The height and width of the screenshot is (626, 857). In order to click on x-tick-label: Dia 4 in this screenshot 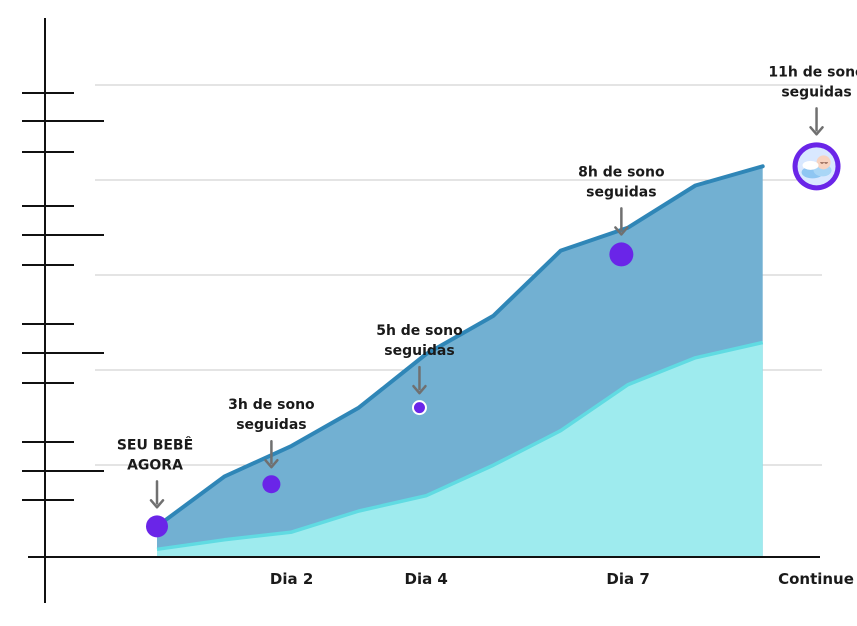, I will do `click(426, 579)`.